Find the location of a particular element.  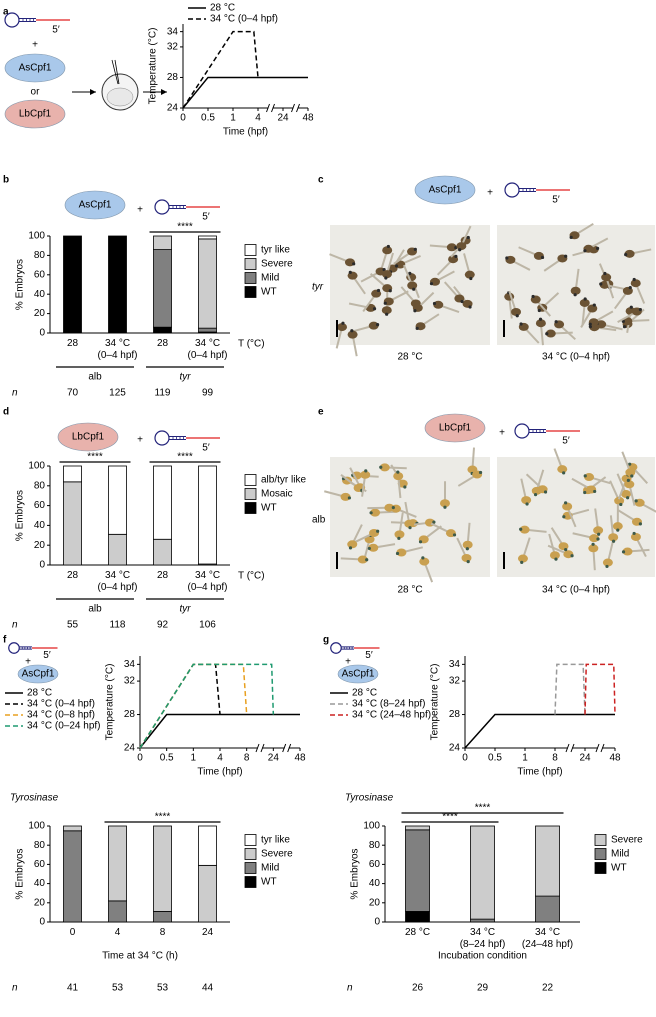

n-value: 119 is located at coordinates (163, 393).